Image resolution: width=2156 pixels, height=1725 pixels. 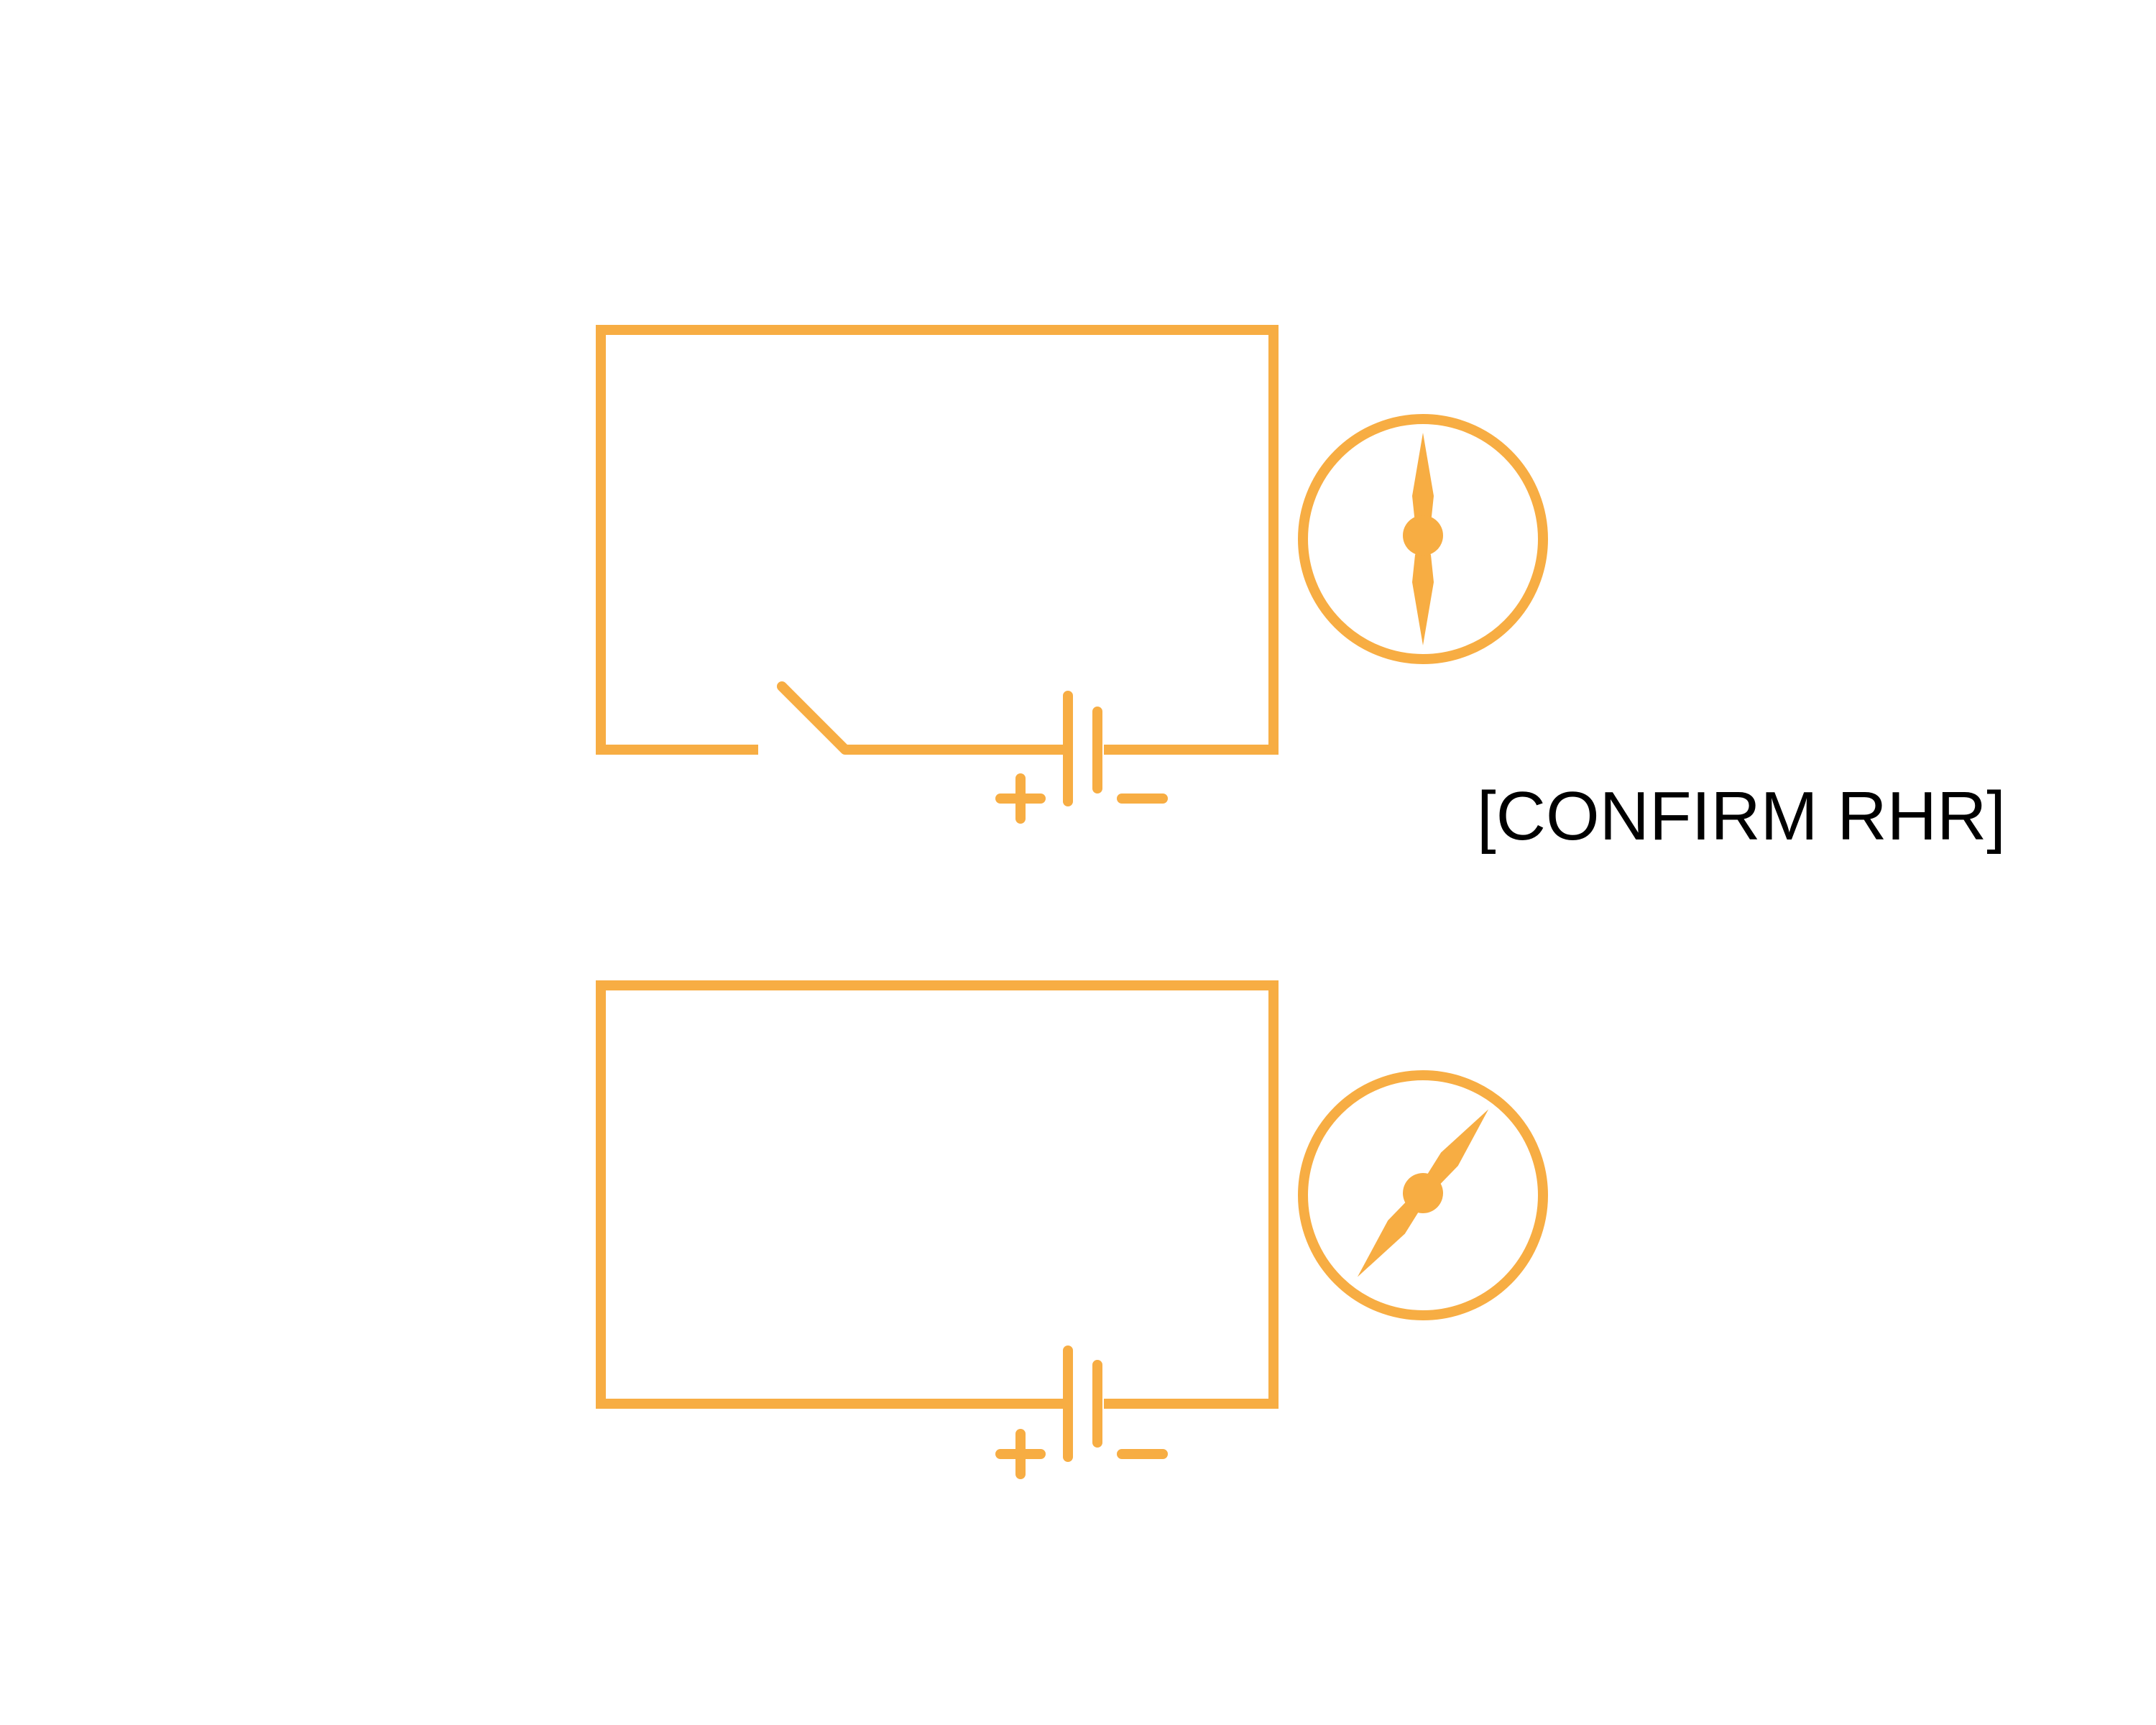 I want to click on circuit-1-wire, so click(x=937, y=540).